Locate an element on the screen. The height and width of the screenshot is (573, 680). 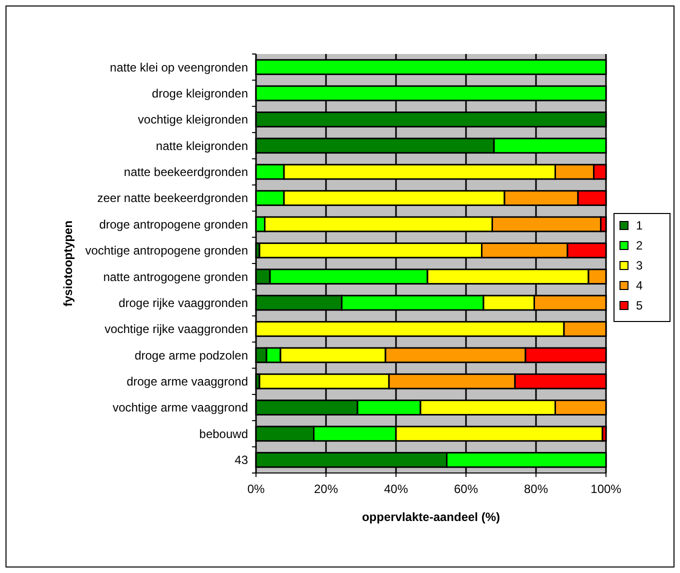
x-axis-title: oppervlakte-aandeel (%) is located at coordinates (431, 517).